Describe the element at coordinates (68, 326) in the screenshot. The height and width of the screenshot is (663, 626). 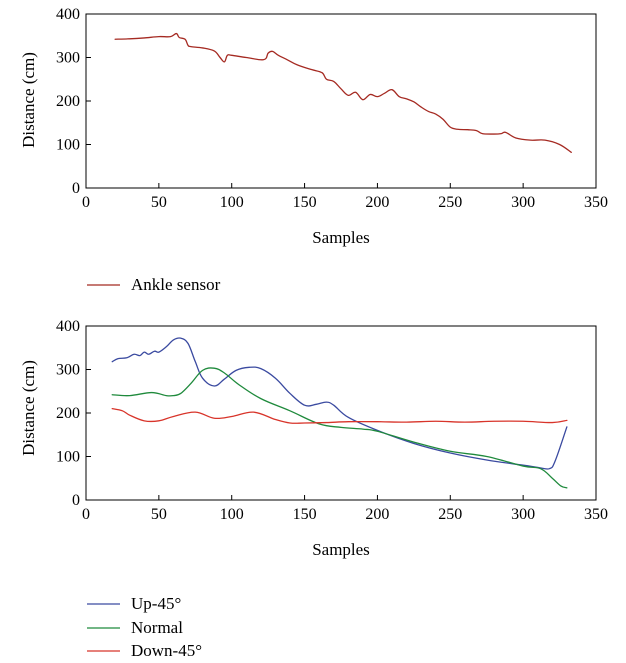
I see `bottom-y-tick-label: 400` at that location.